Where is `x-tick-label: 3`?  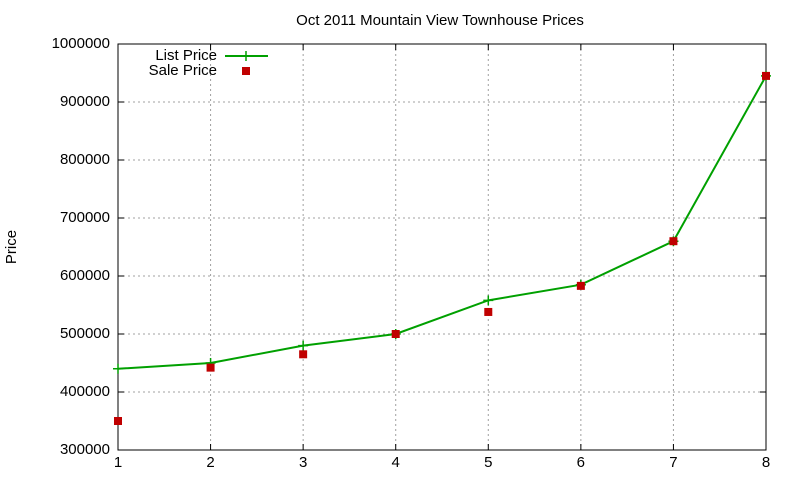
x-tick-label: 3 is located at coordinates (303, 462).